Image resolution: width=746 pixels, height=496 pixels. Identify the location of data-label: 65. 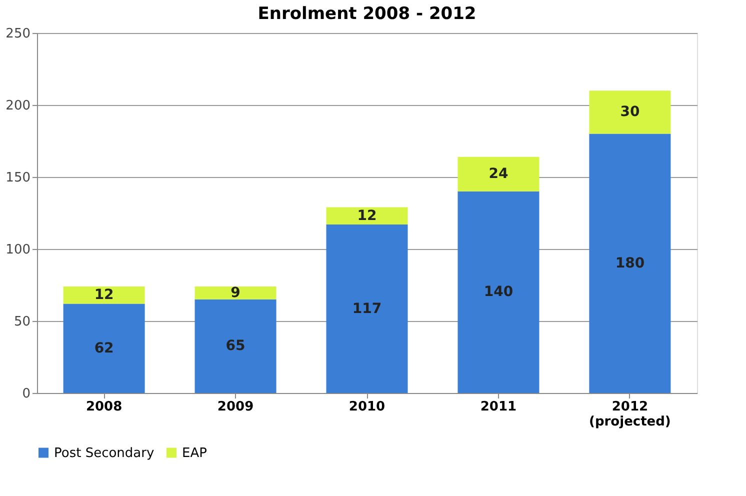
(236, 346).